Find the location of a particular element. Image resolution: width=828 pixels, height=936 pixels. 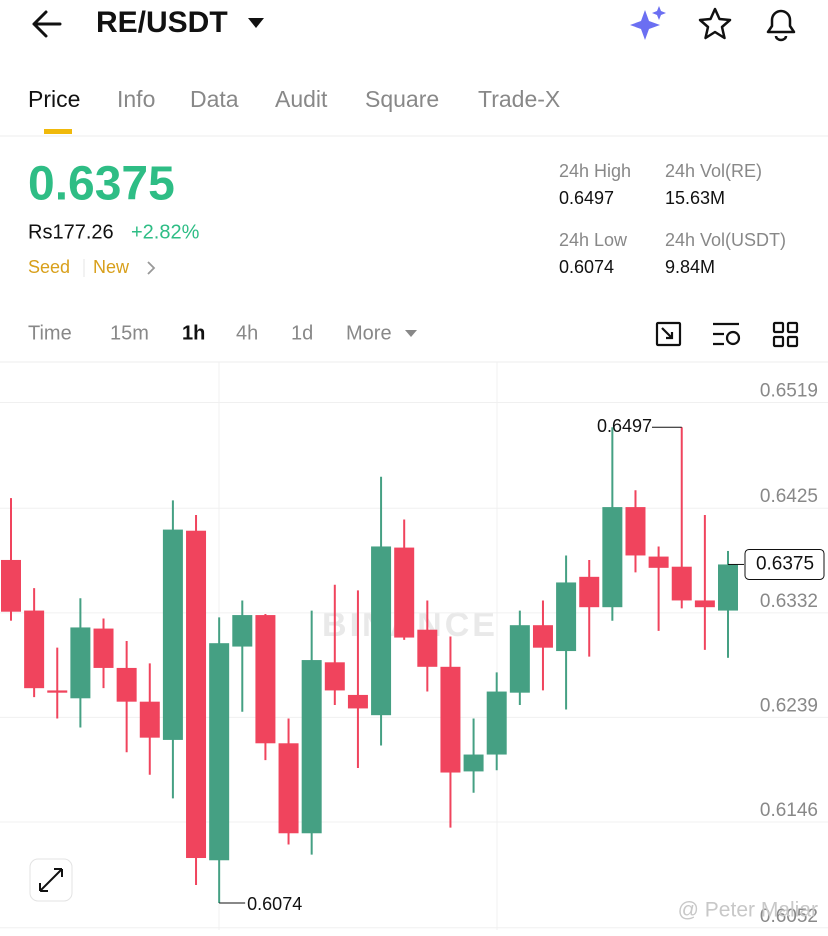

y-tick-label: 0.6239 is located at coordinates (789, 705).